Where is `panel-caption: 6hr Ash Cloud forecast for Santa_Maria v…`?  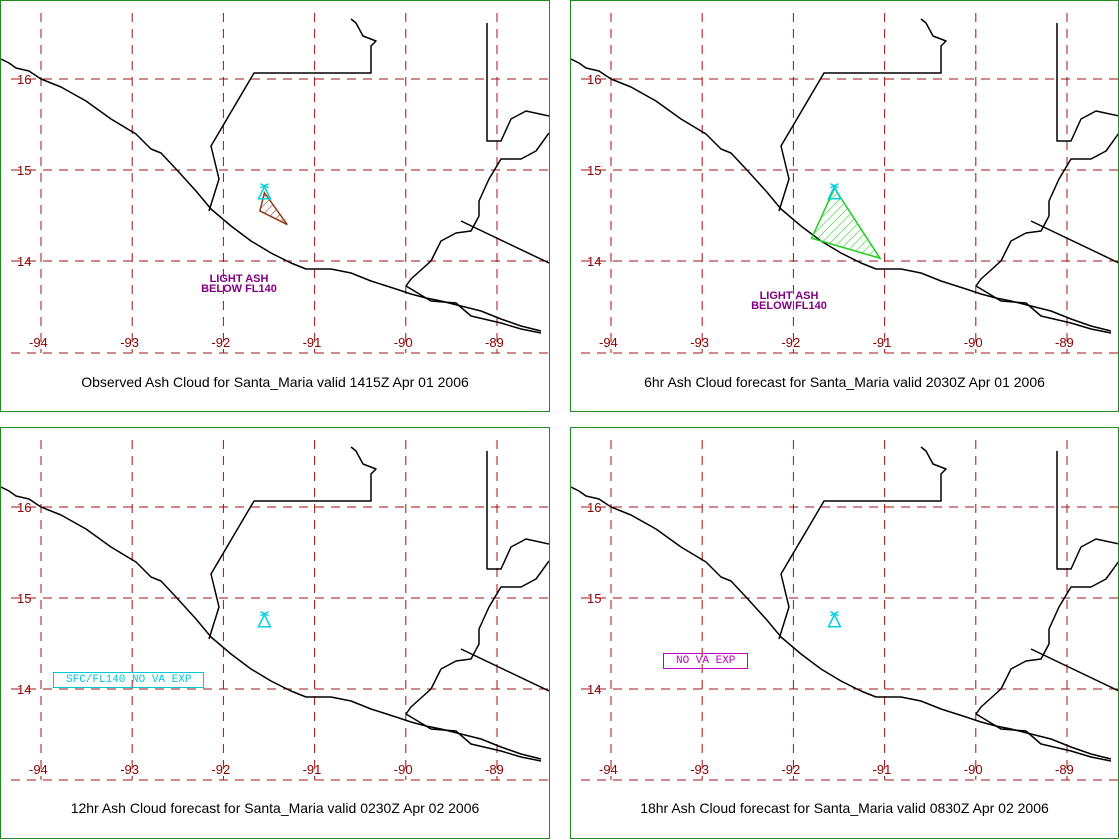
panel-caption: 6hr Ash Cloud forecast for Santa_Maria v… is located at coordinates (844, 382).